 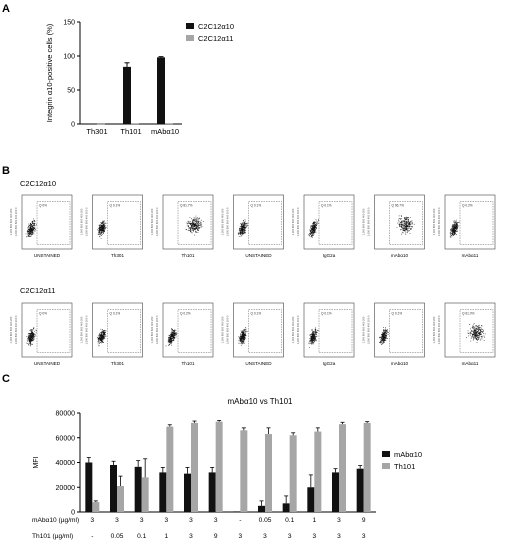 What do you see at coordinates (96, 131) in the screenshot?
I see `a-x-tick-label: Th301` at bounding box center [96, 131].